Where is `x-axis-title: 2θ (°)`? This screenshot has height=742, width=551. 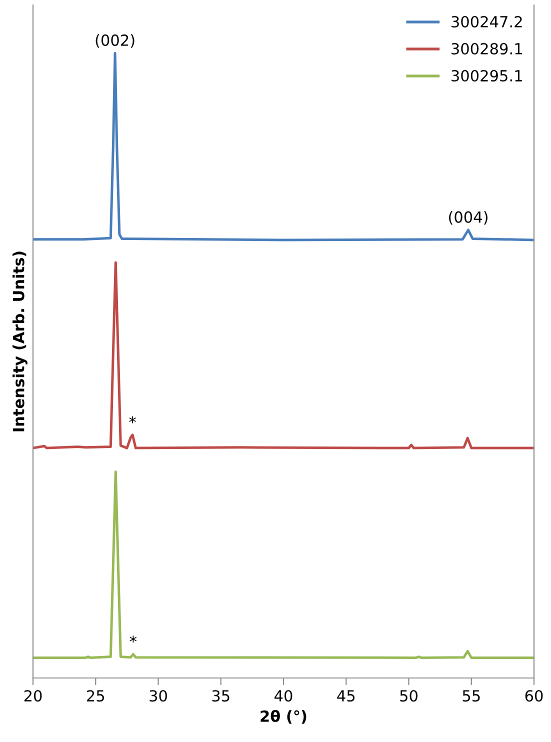
x-axis-title: 2θ (°) is located at coordinates (283, 717).